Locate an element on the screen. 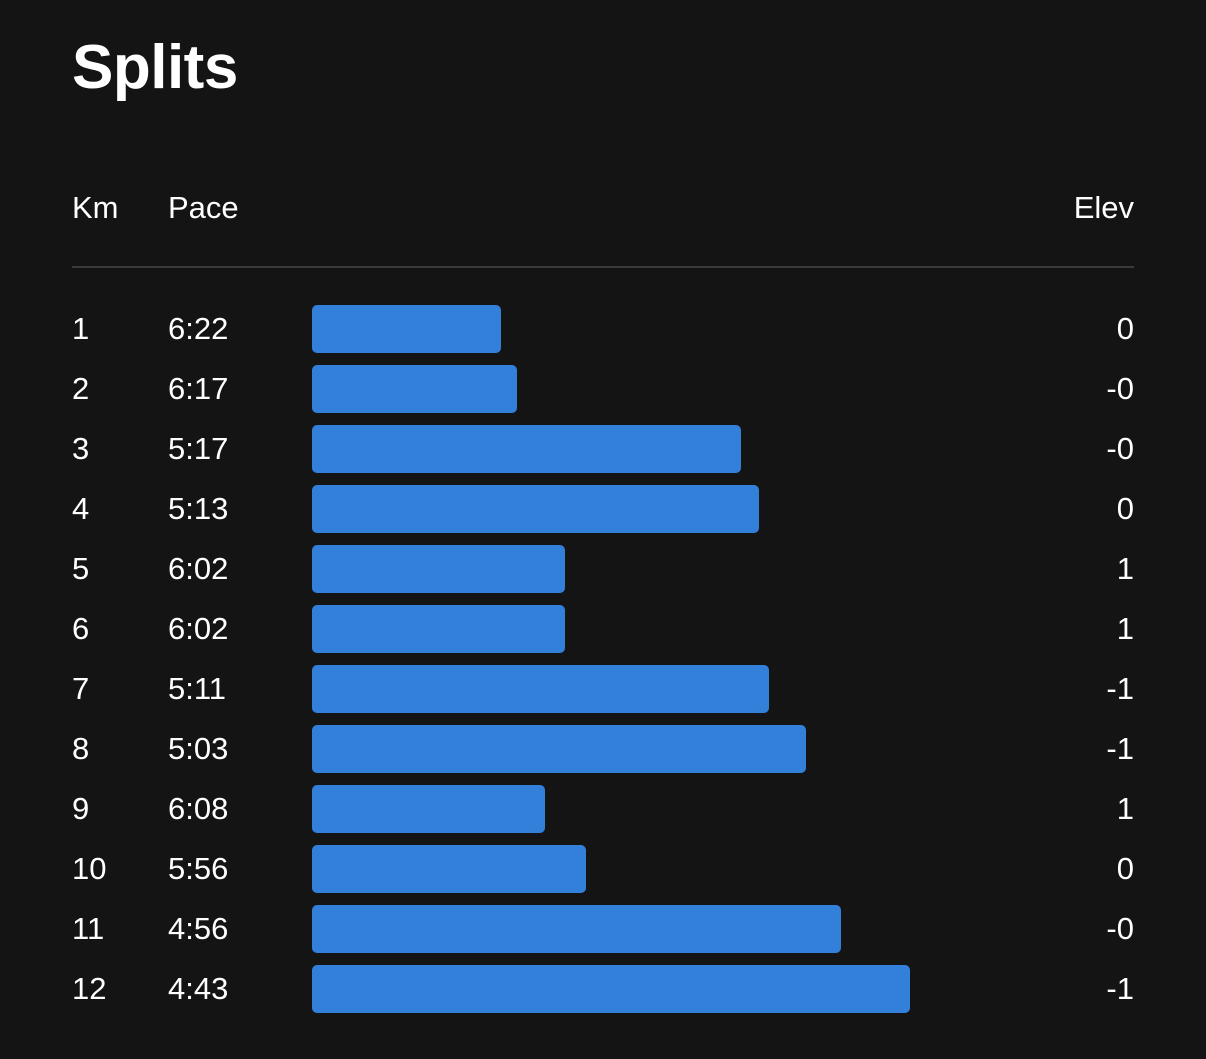 This screenshot has width=1206, height=1059. split-pace-label: 6:08 is located at coordinates (198, 808).